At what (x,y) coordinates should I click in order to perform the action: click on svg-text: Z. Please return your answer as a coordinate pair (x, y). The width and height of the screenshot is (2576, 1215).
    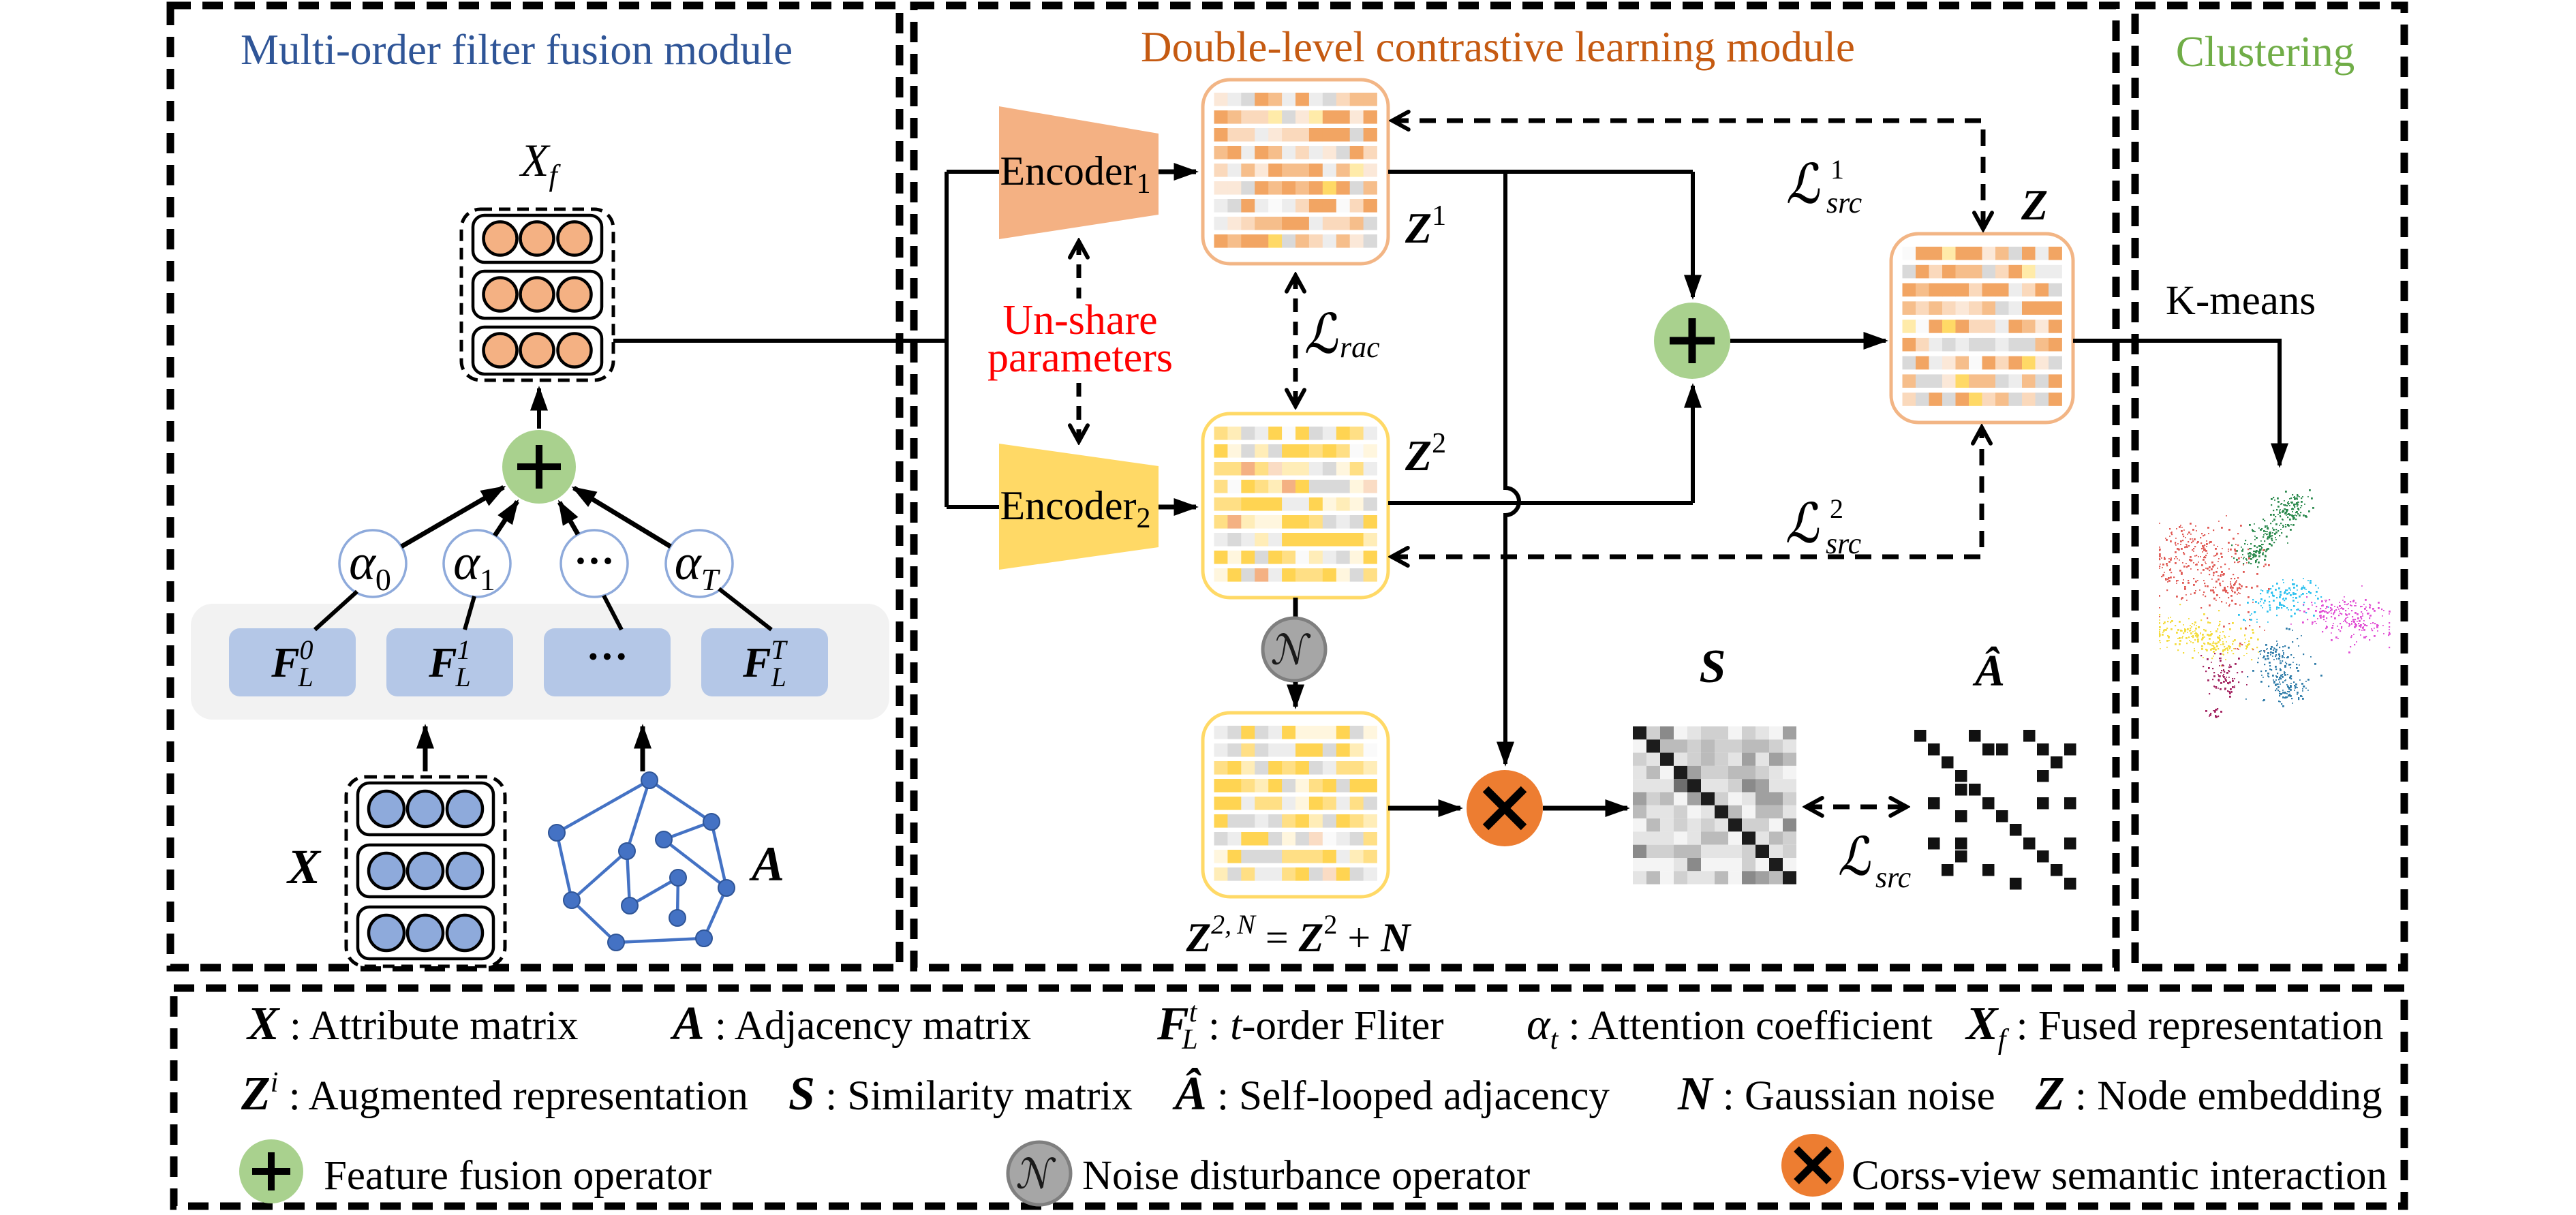
    Looking at the image, I should click on (2035, 205).